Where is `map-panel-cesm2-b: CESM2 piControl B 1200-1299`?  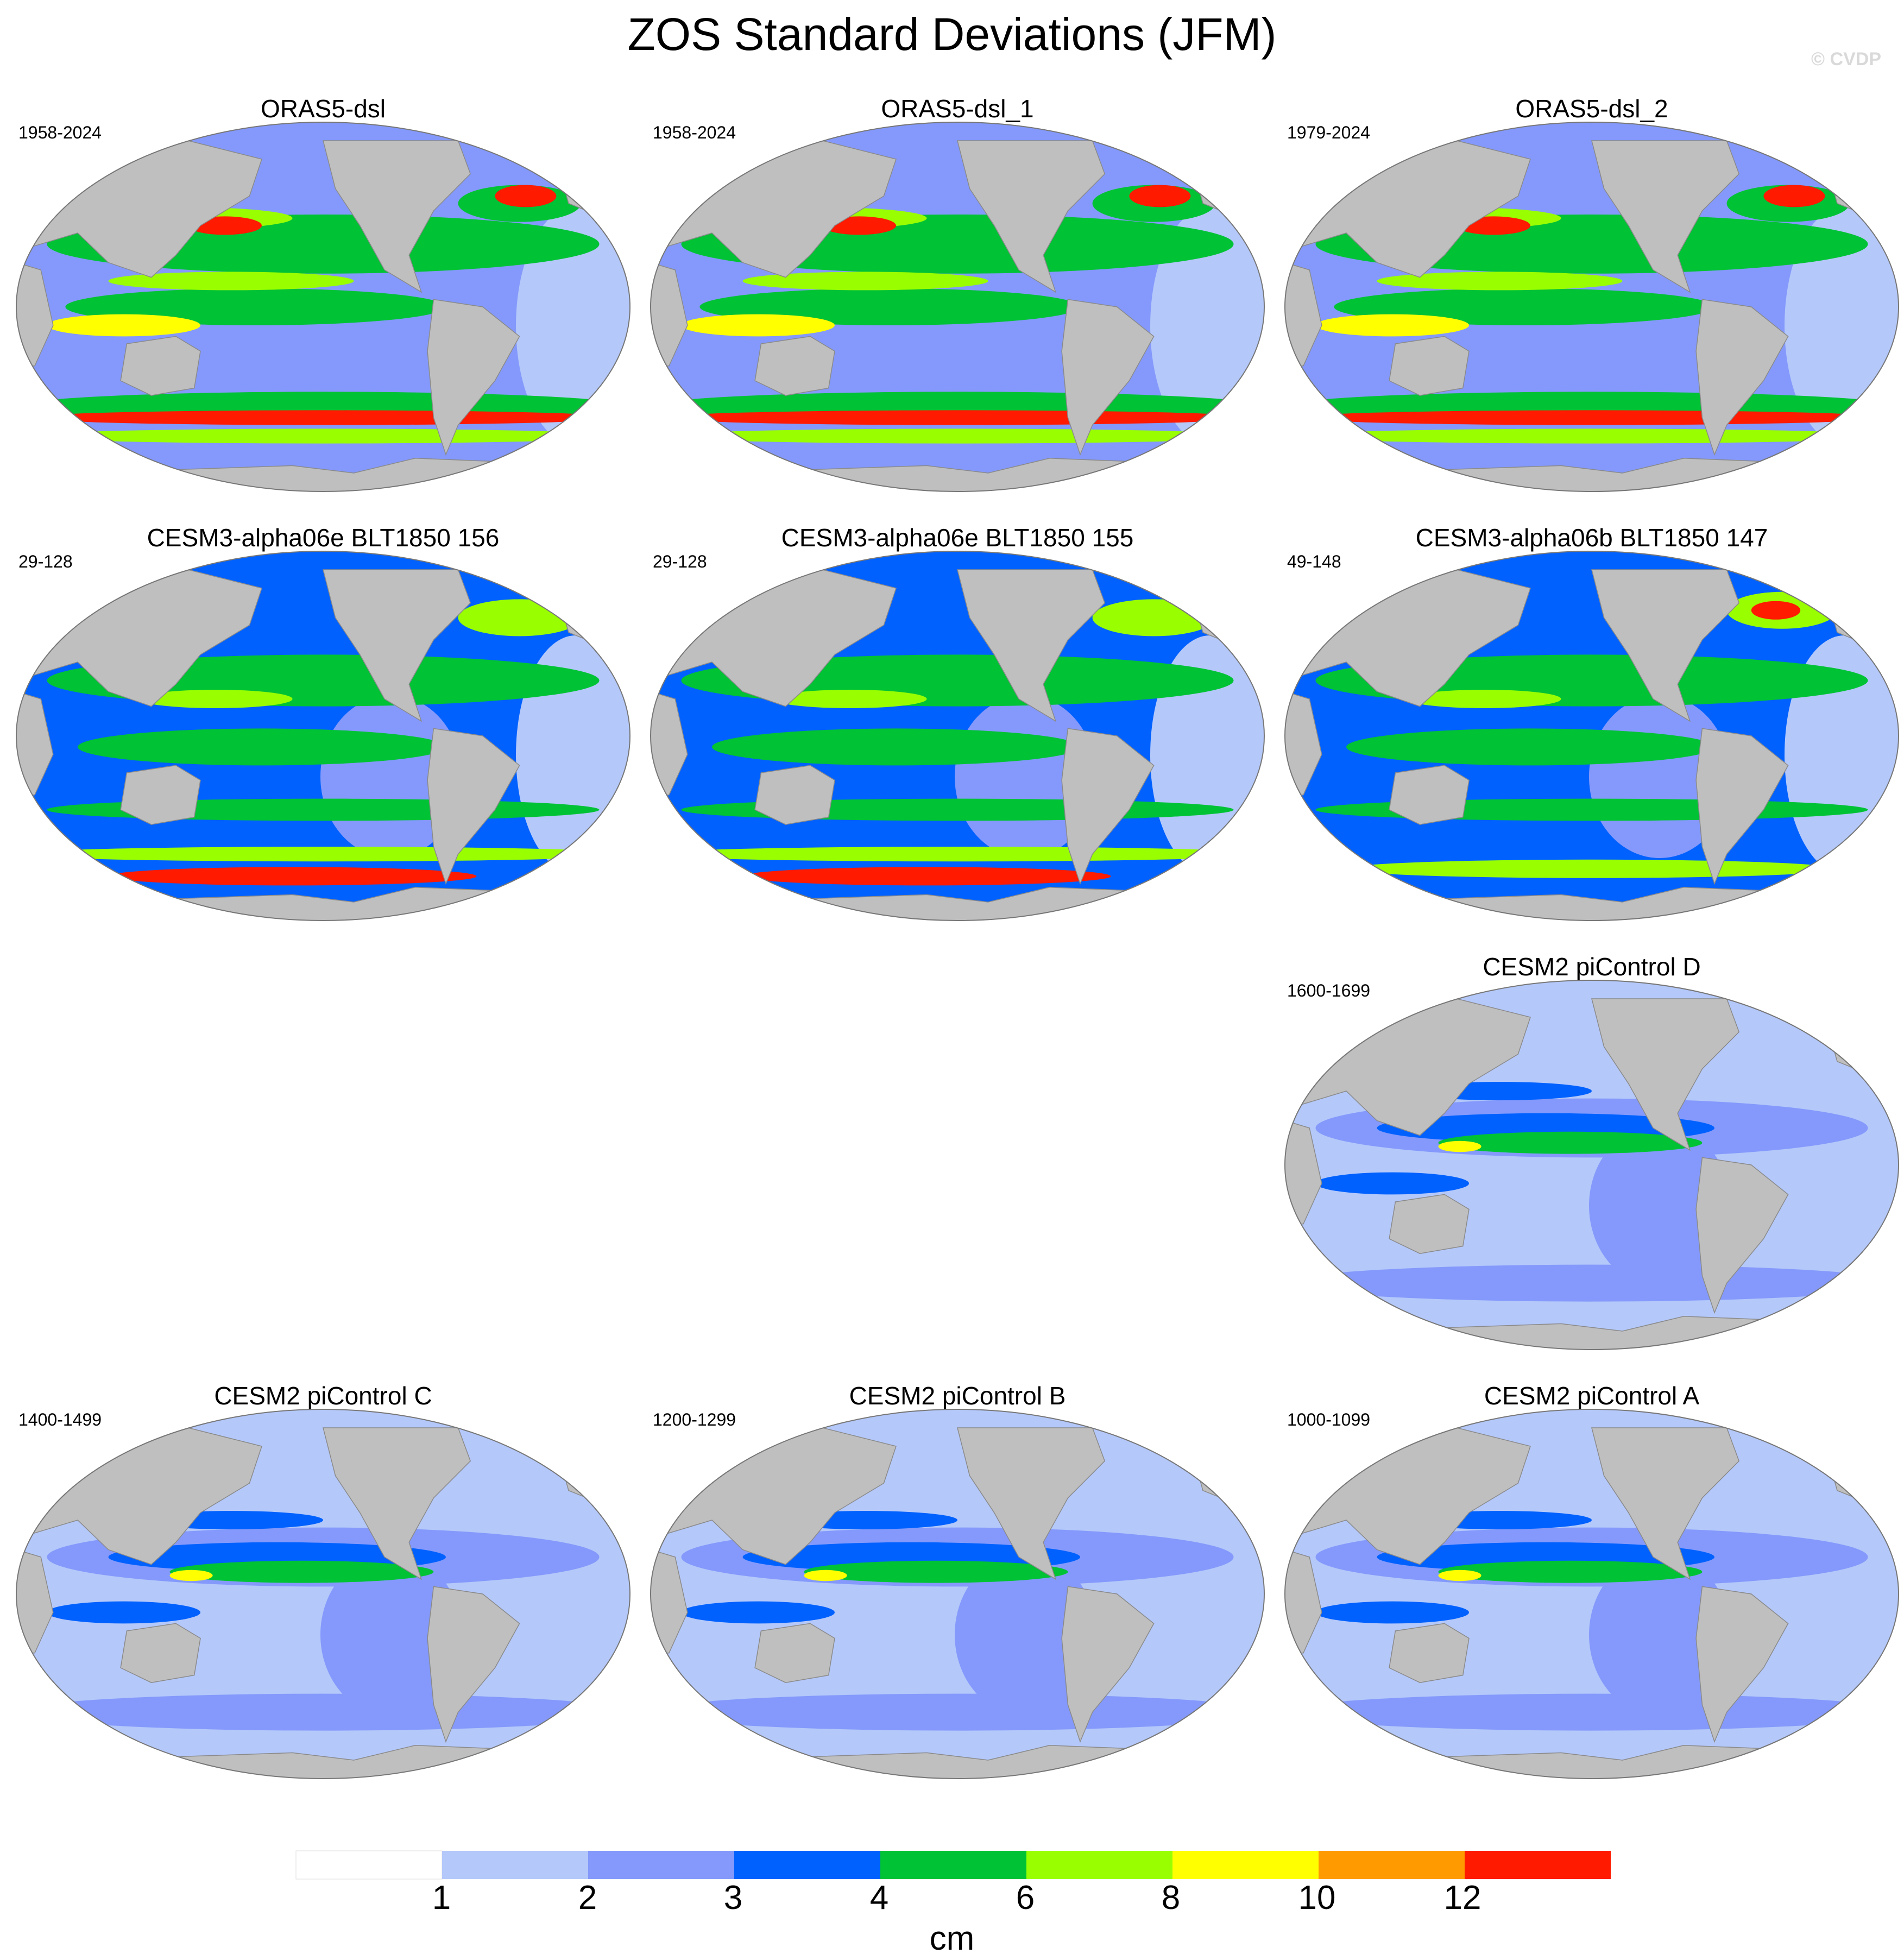 map-panel-cesm2-b: CESM2 piControl B 1200-1299 is located at coordinates (957, 1591).